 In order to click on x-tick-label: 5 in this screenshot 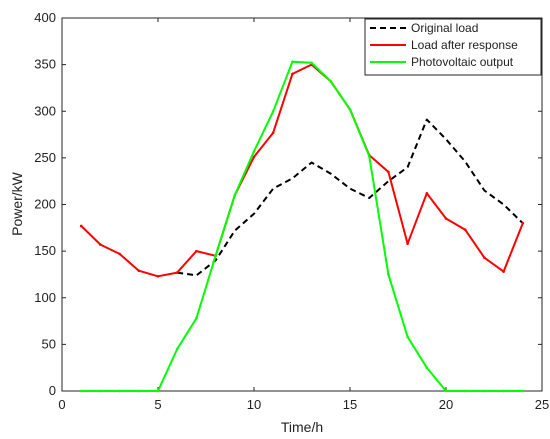, I will do `click(157, 404)`.